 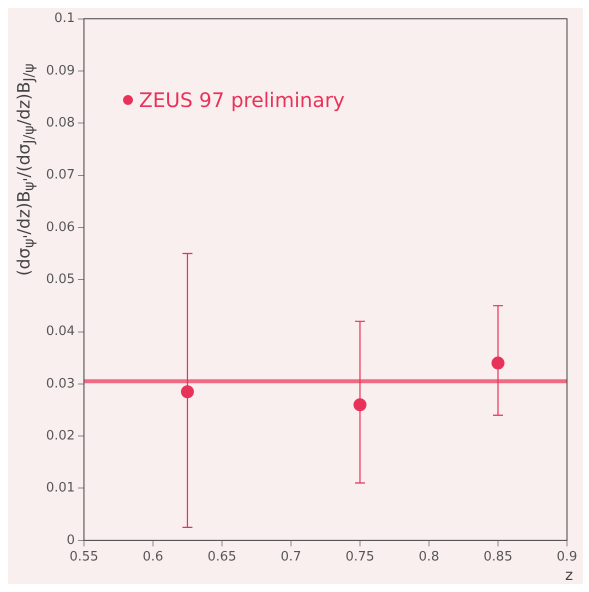 I want to click on y-tick-label: 0.02, so click(x=60, y=436).